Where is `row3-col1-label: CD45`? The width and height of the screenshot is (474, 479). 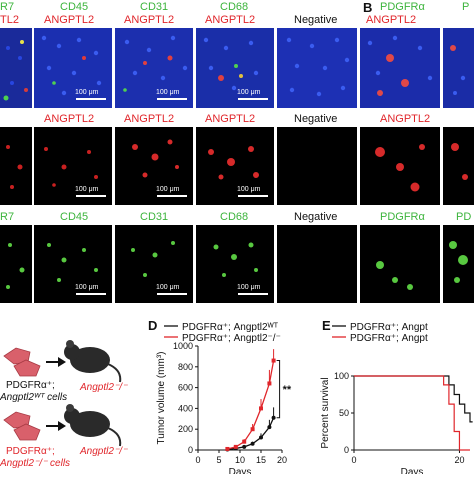
row3-col1-label: CD45 is located at coordinates (74, 217).